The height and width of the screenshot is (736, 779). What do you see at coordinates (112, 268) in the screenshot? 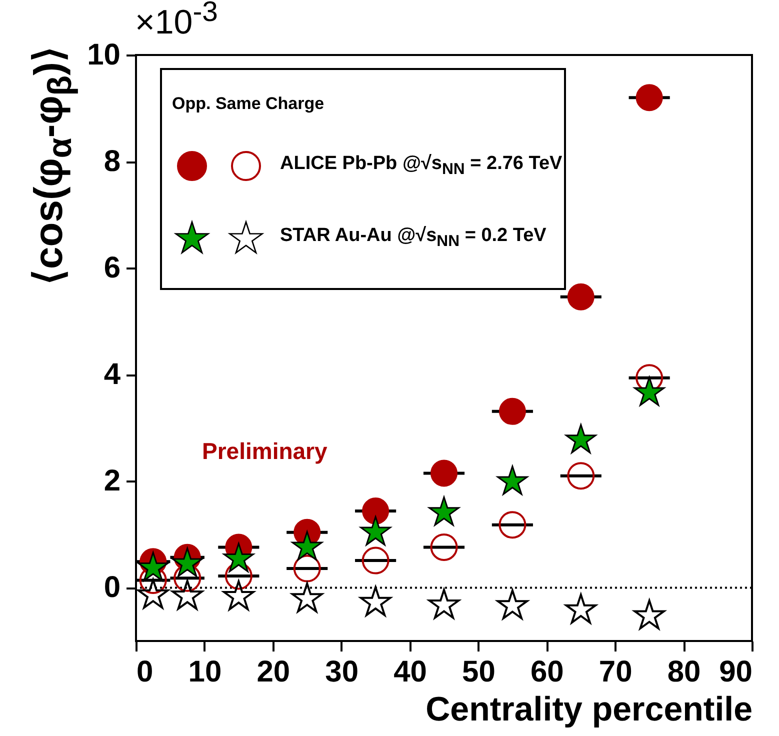
I see `y-tick-label: 6` at bounding box center [112, 268].